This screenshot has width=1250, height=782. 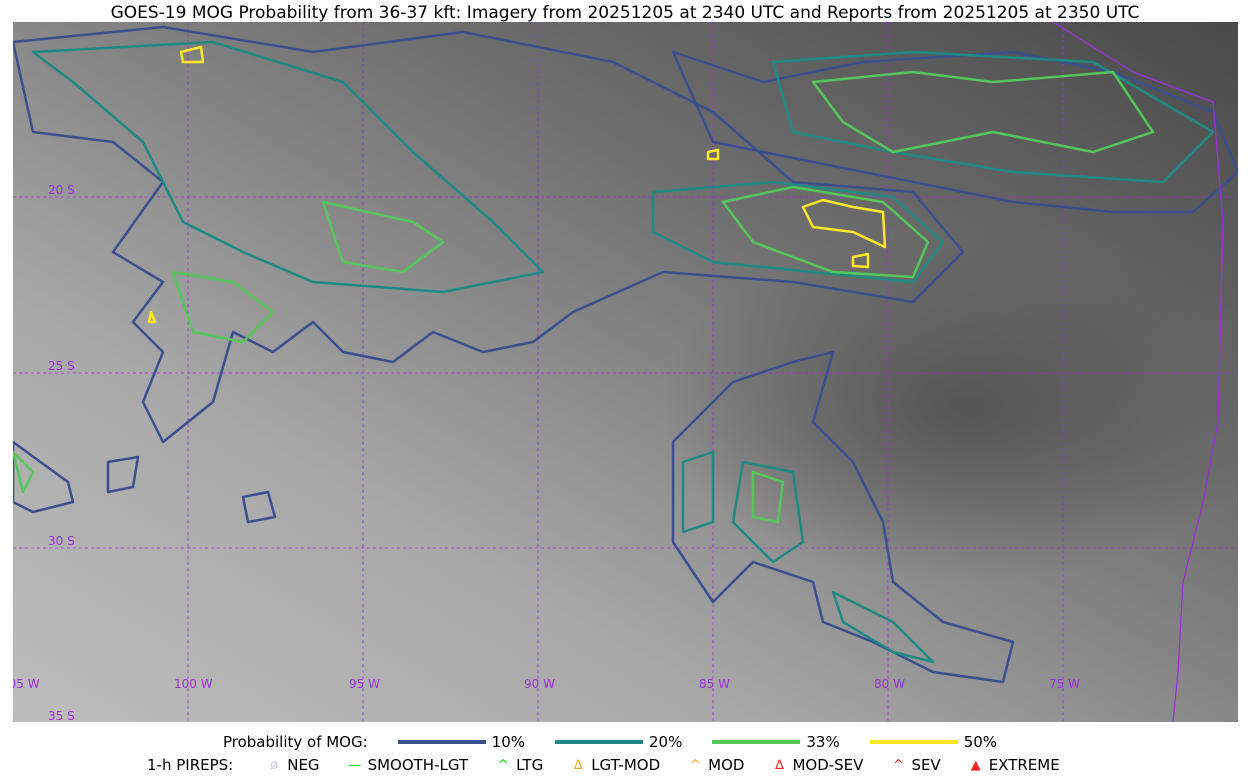 I want to click on longitude-label: 90 W, so click(x=539, y=684).